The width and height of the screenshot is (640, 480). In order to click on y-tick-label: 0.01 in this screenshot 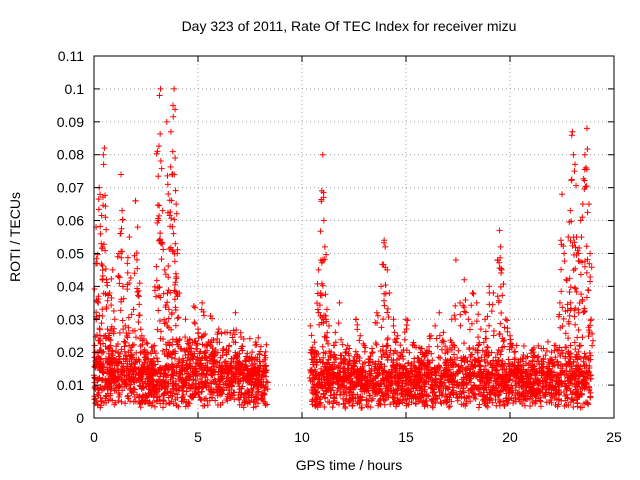, I will do `click(70, 385)`.